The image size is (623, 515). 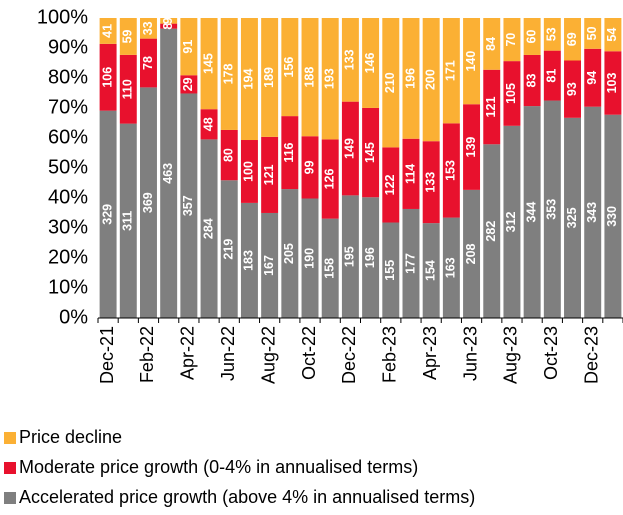 I want to click on value-label: 156, so click(x=289, y=67).